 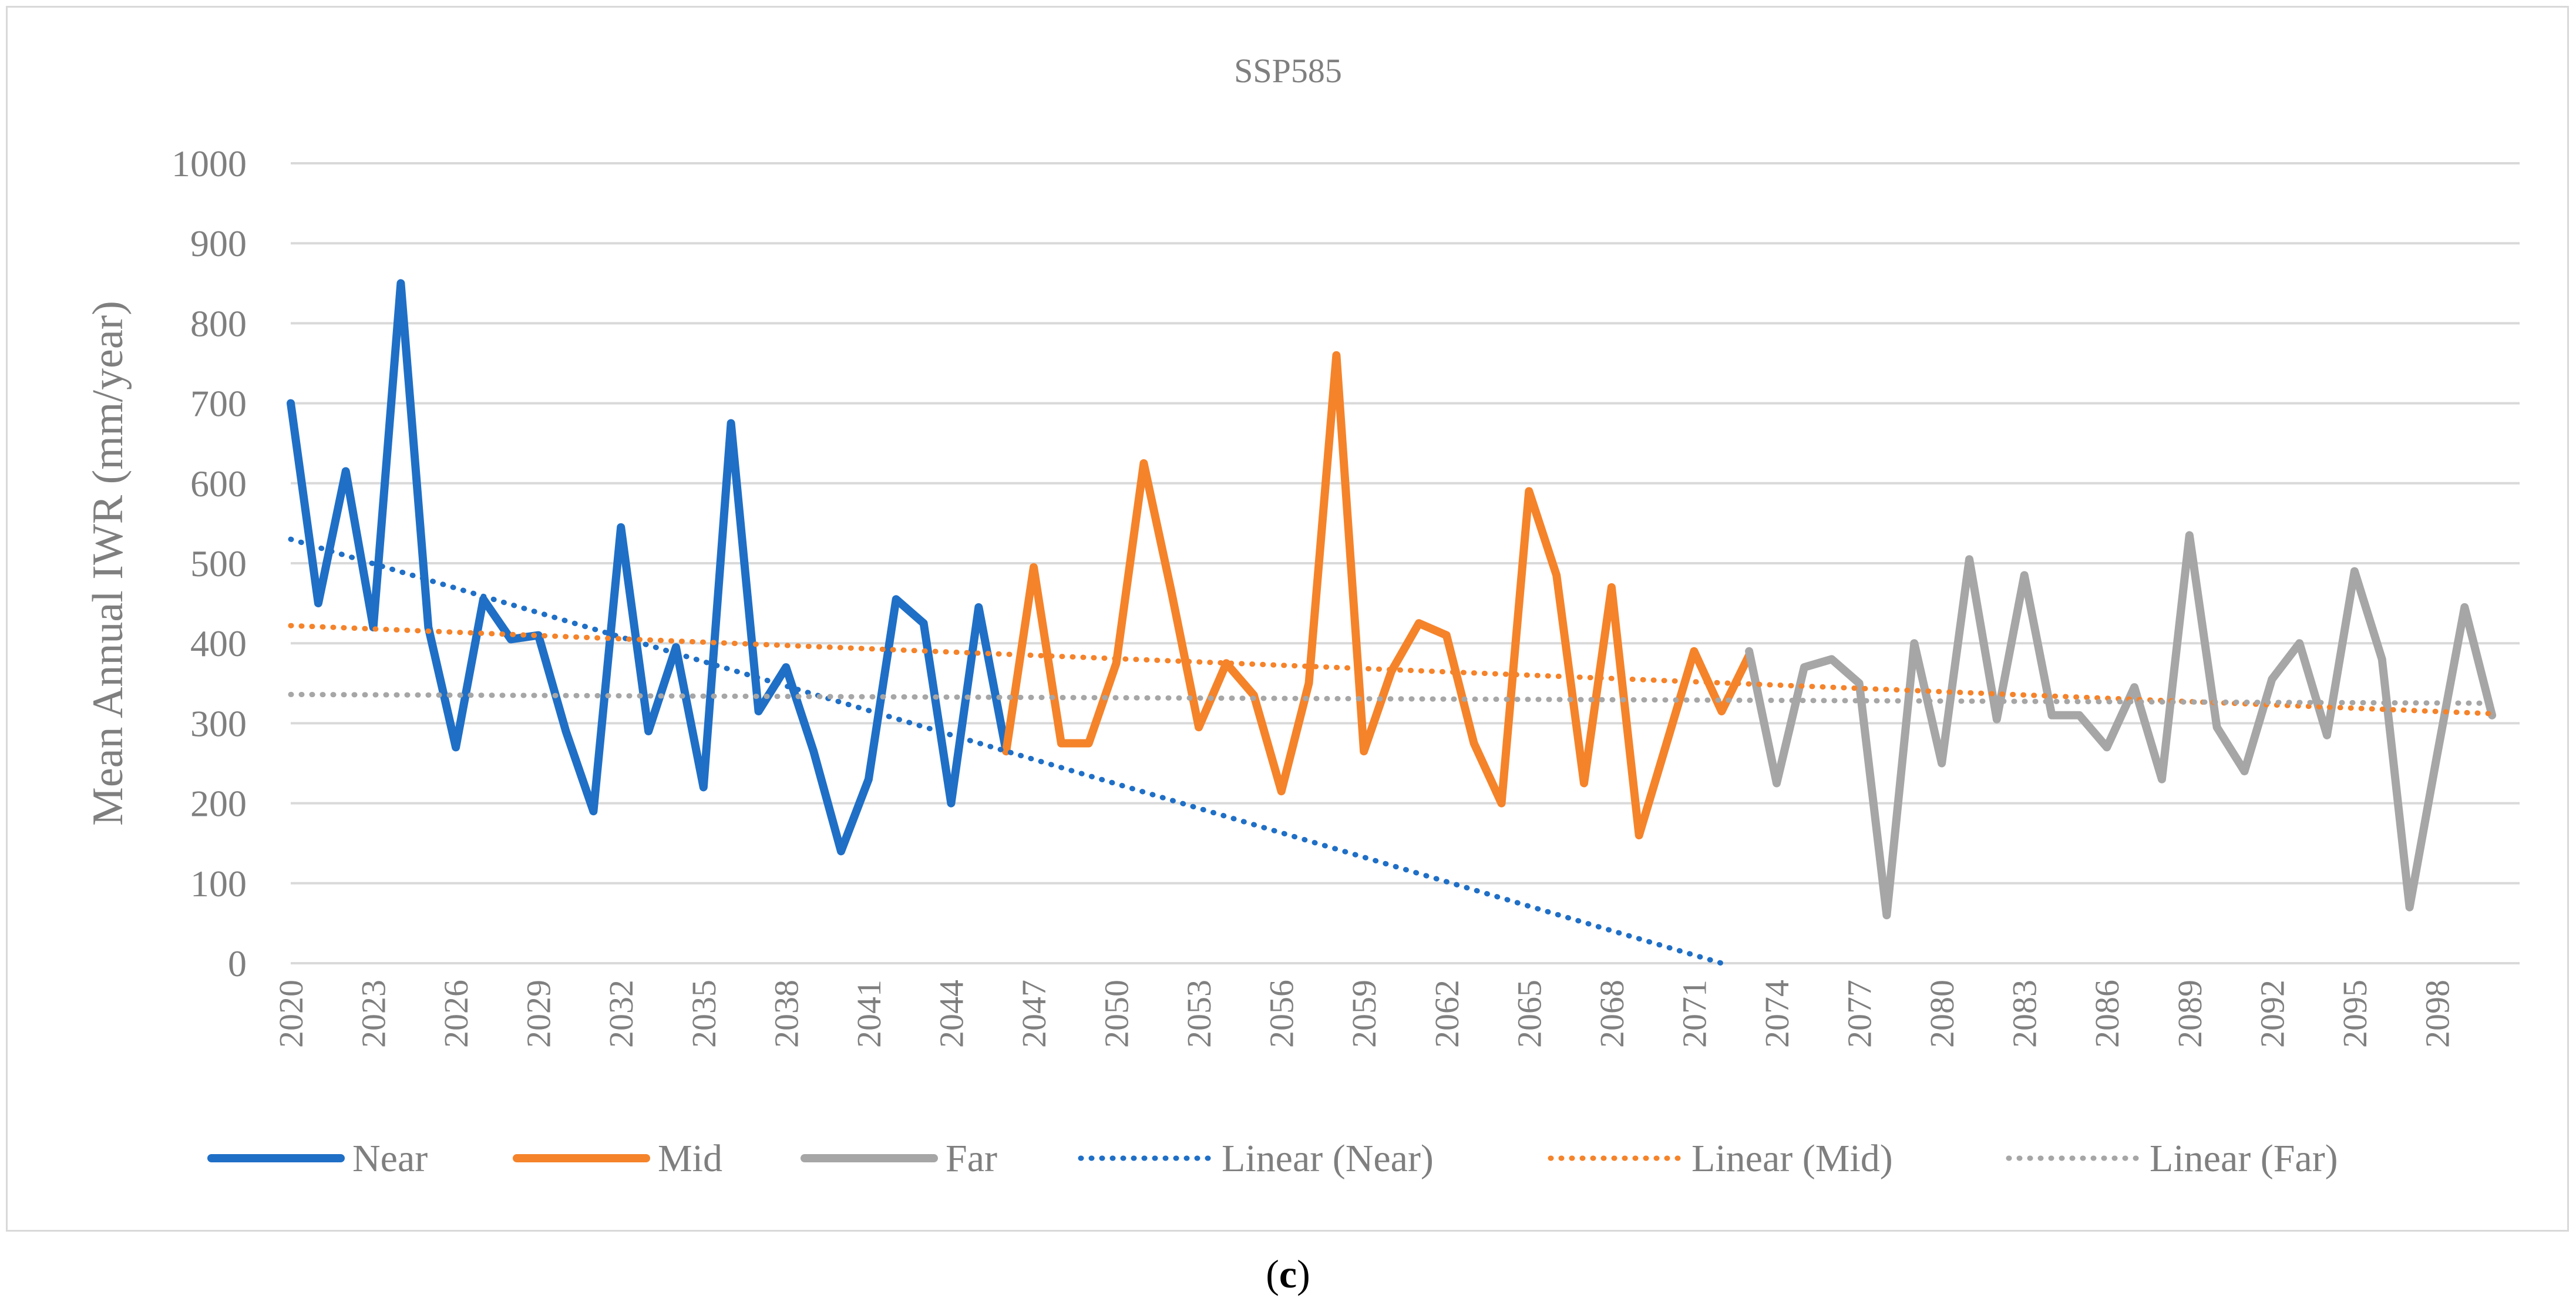 What do you see at coordinates (649, 568) in the screenshot?
I see `series-line-near` at bounding box center [649, 568].